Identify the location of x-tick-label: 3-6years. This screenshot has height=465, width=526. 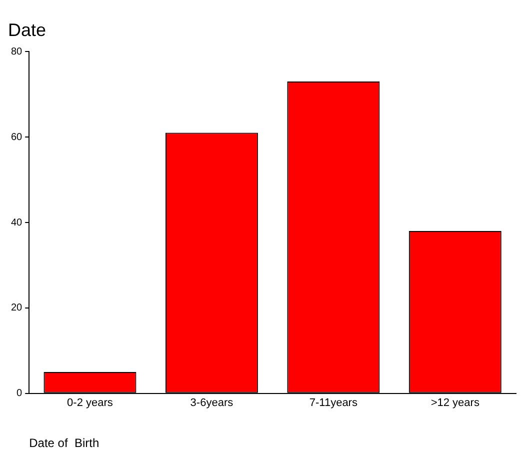
(212, 403).